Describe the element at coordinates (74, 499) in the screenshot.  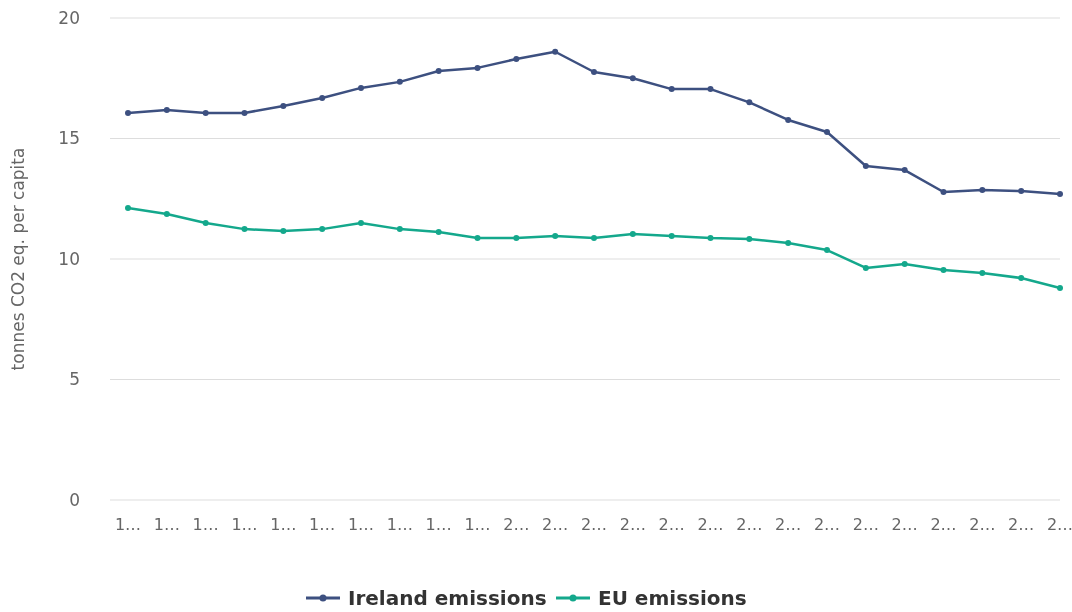
I see `y-tick-label: 0` at that location.